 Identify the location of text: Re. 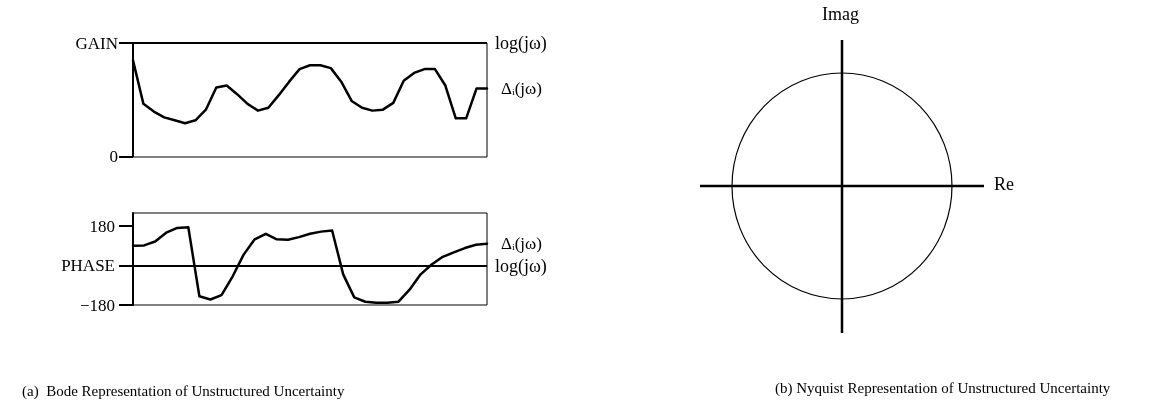
(1004, 184).